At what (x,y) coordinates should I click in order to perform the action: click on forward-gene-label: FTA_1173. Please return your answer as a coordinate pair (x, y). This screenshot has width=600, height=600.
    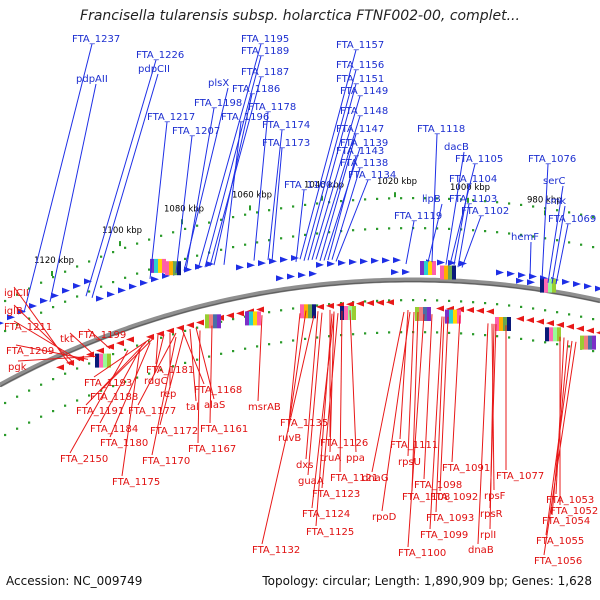
    Looking at the image, I should click on (286, 143).